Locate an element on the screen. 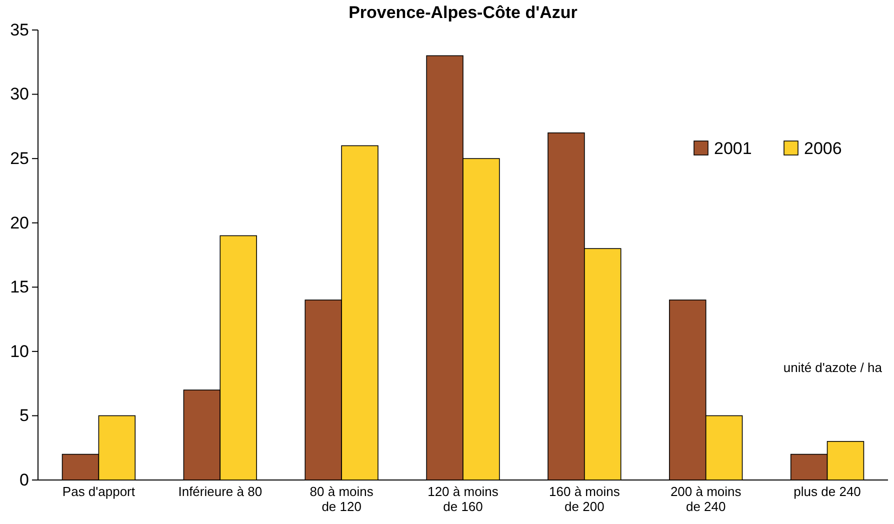  y-tick-label: 15 is located at coordinates (19, 287).